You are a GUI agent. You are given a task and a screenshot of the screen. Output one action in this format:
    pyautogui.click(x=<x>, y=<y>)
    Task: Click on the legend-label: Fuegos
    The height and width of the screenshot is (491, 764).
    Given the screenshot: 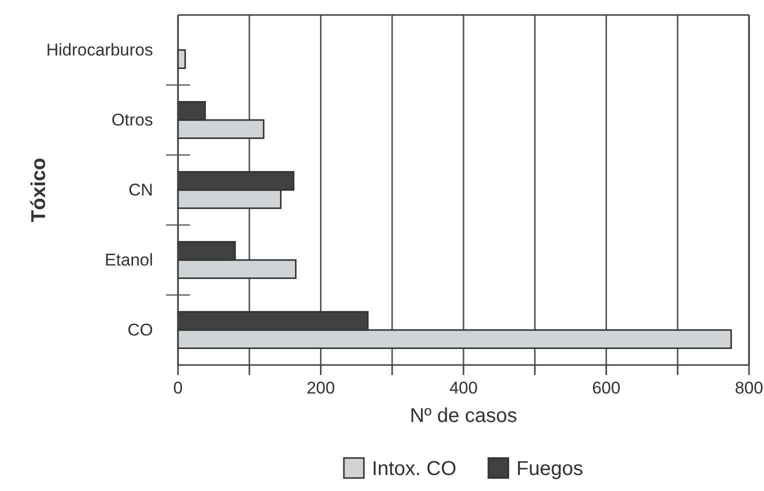 What is the action you would take?
    pyautogui.click(x=550, y=469)
    